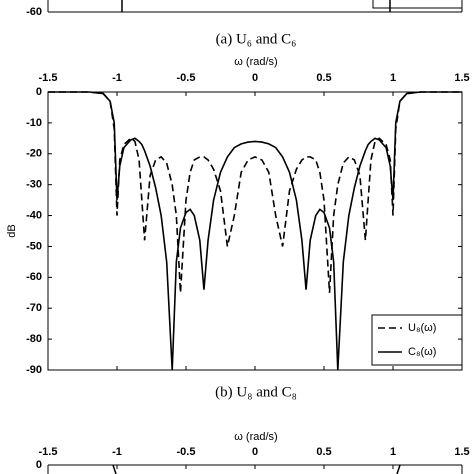 The width and height of the screenshot is (474, 474). I want to click on y-tick-label: -40, so click(34, 215).